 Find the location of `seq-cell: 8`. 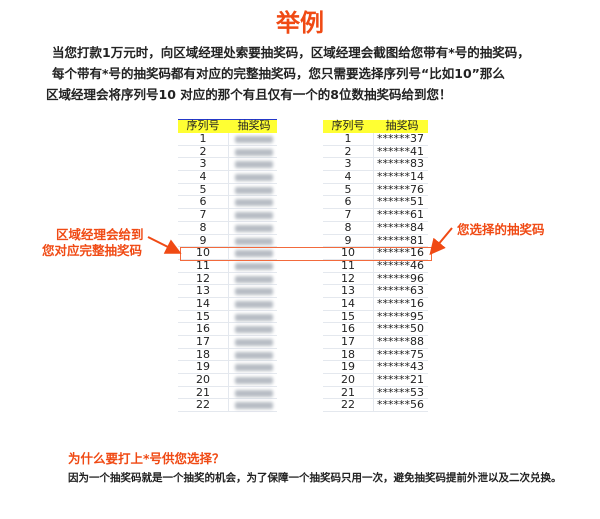

seq-cell: 8 is located at coordinates (348, 227).